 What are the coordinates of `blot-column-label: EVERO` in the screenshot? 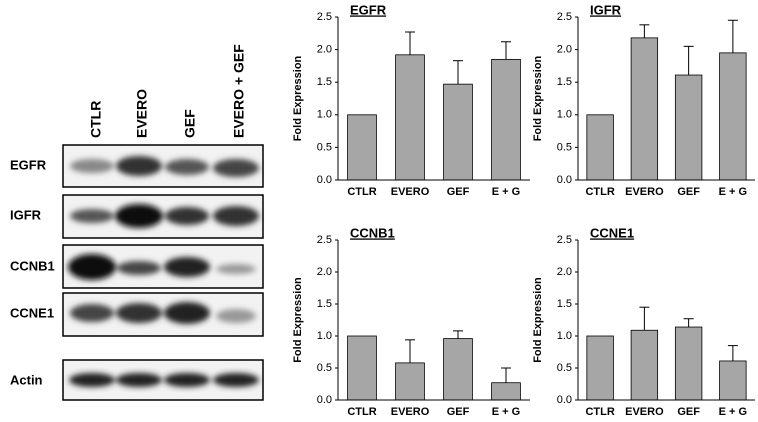 It's located at (142, 113).